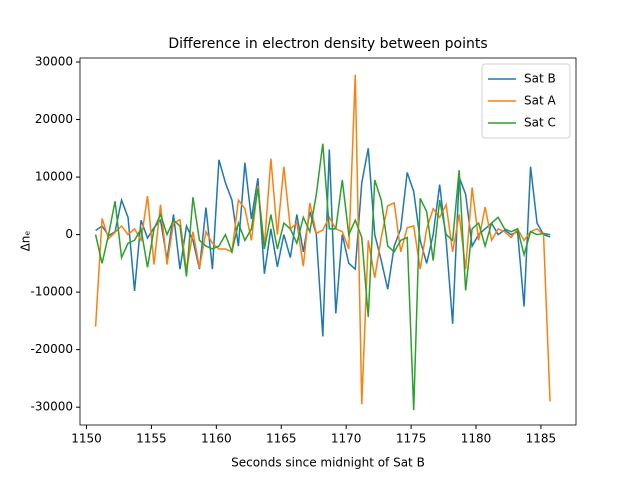  I want to click on legend-label: Sat B, so click(540, 79).